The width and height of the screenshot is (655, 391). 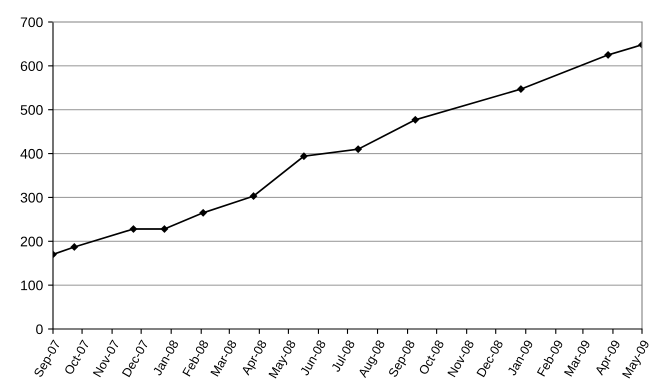 I want to click on y-tick-label: 200, so click(x=31, y=241).